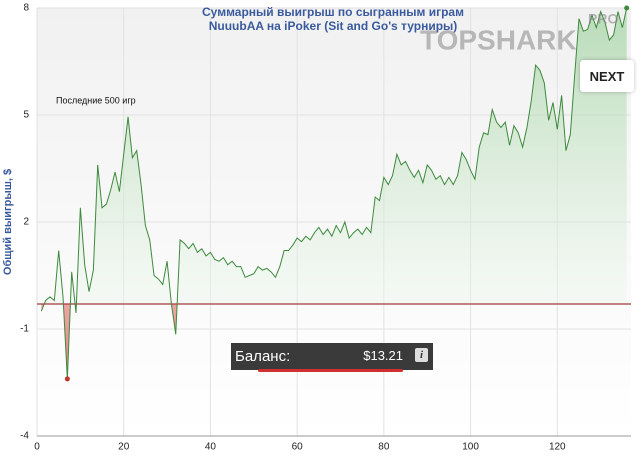 The image size is (643, 460). Describe the element at coordinates (333, 26) in the screenshot. I see `chart-subtitle: NuuubAA на iPoker (Sit and Go's турниры)` at that location.